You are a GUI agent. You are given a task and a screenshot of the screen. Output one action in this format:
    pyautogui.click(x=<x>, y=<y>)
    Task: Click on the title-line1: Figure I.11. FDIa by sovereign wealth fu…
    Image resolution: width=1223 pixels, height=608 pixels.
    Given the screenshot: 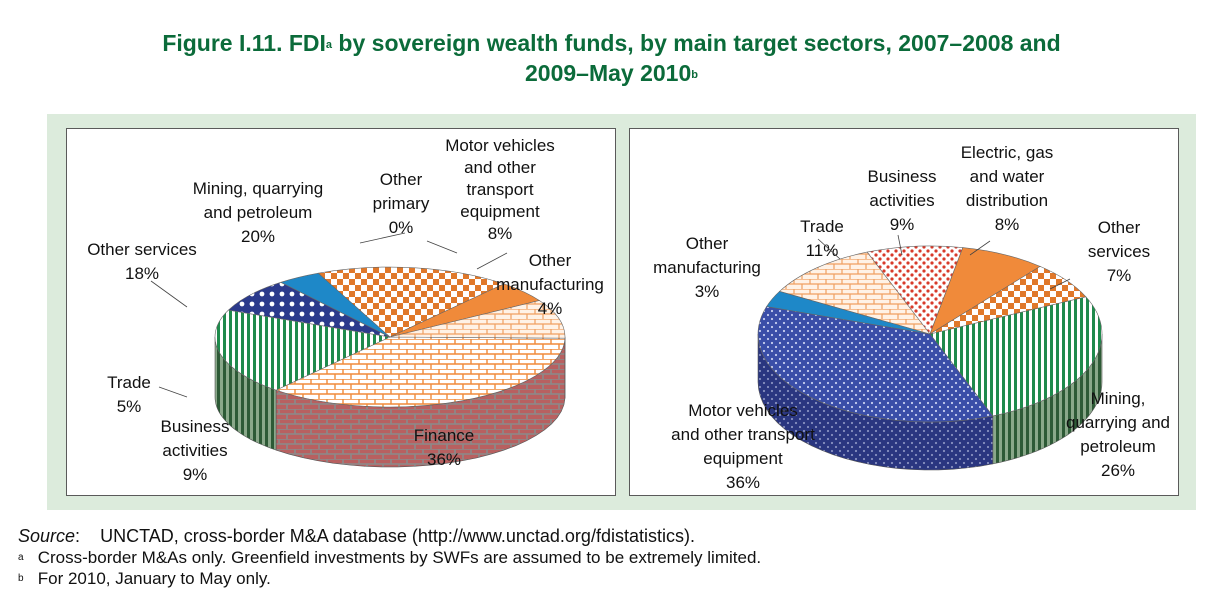 What is the action you would take?
    pyautogui.click(x=611, y=43)
    